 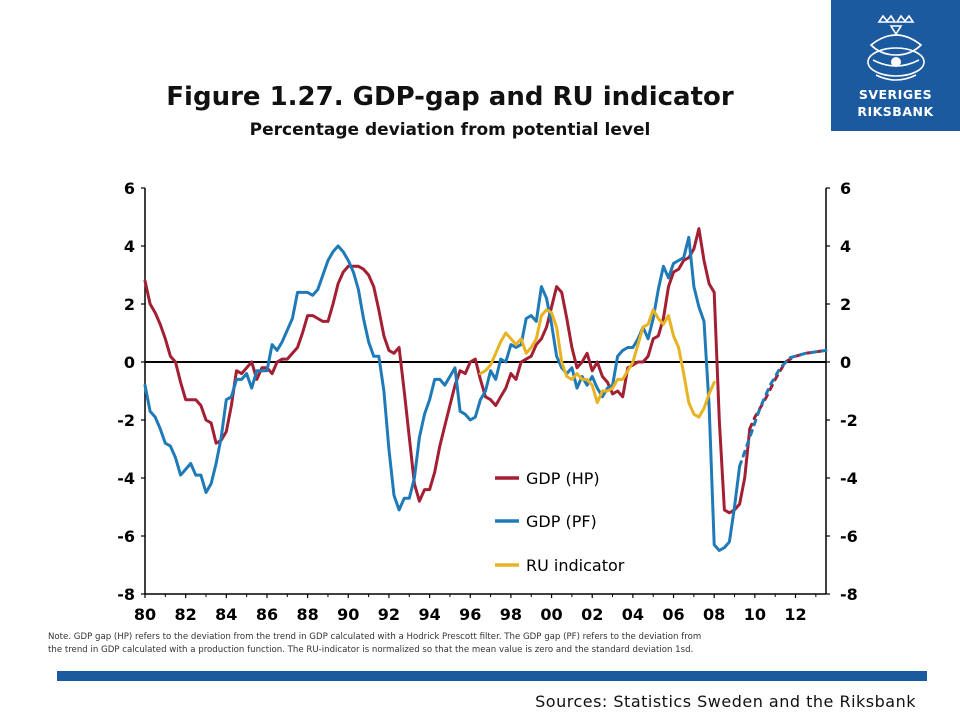 I want to click on legend-label-gdp_pf: GDP (PF), so click(x=561, y=521).